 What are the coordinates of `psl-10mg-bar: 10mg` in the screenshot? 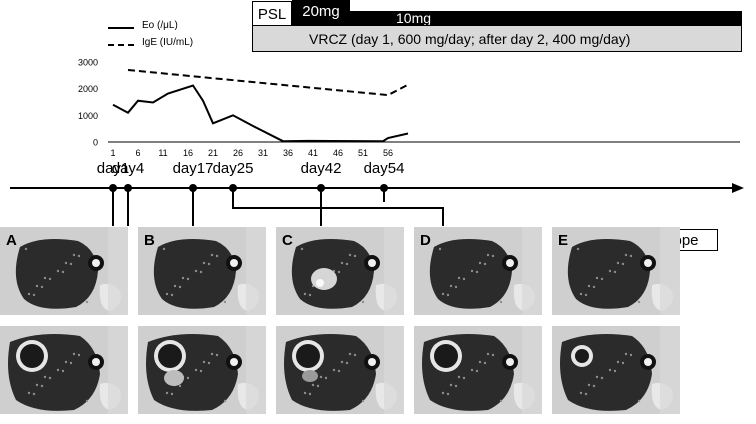 It's located at (546, 18).